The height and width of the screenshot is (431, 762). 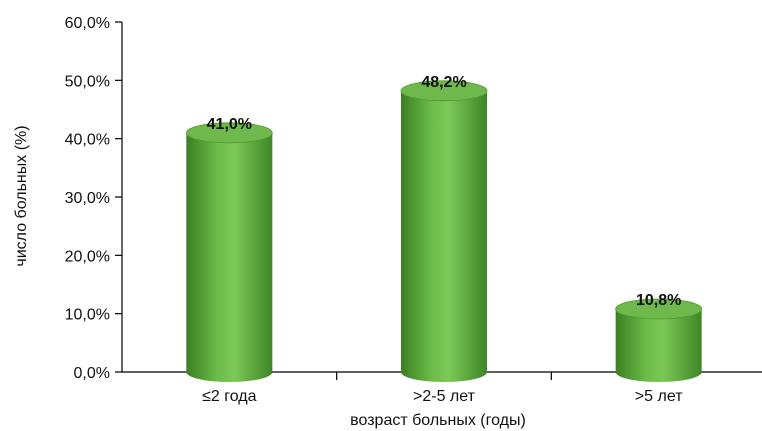 I want to click on x-axis-title: возраст больных (годы), so click(x=438, y=420).